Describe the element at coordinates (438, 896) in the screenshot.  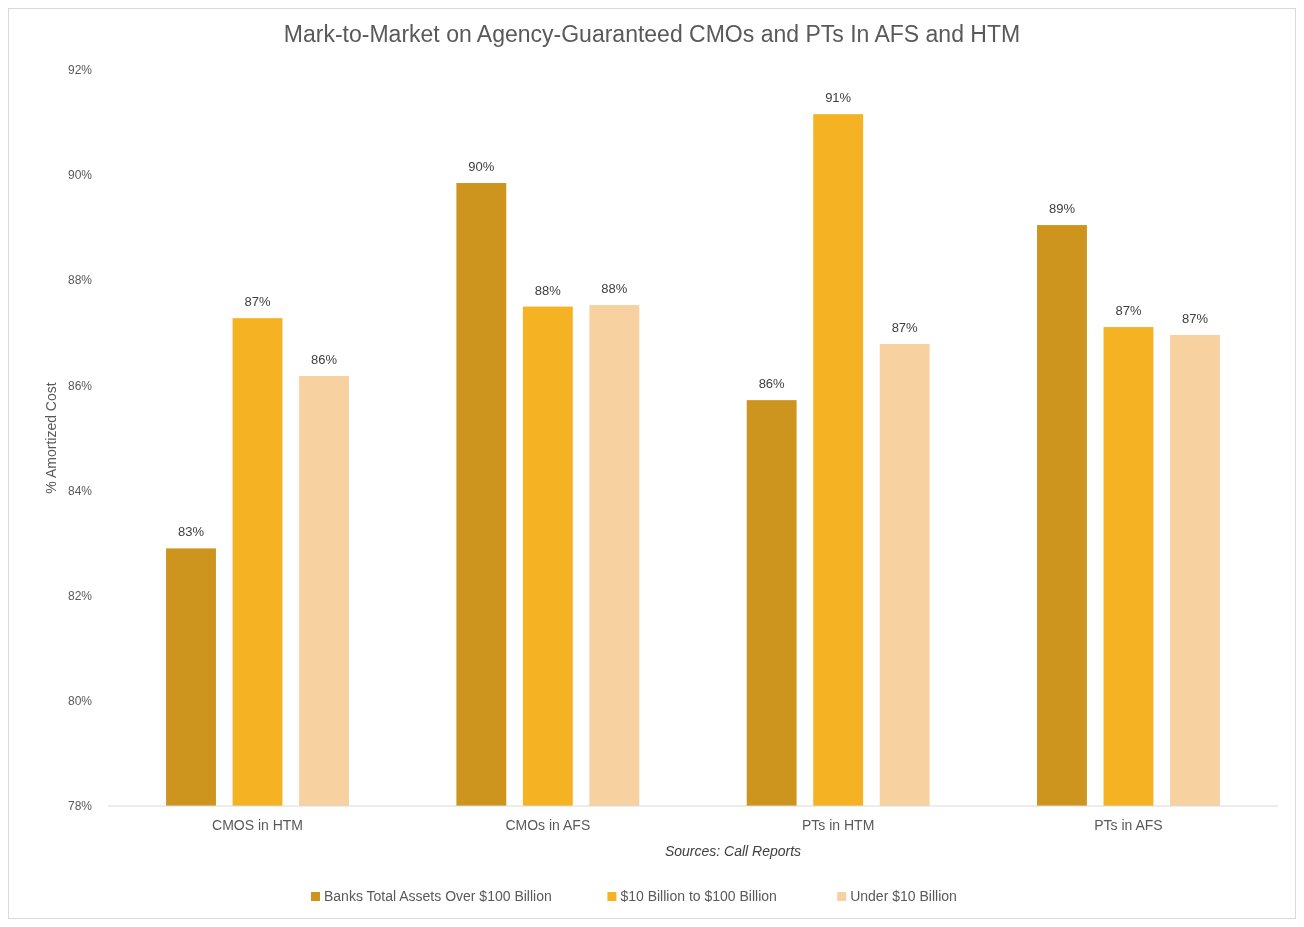
I see `legend-label: Banks Total Assets Over $100 Billion` at that location.